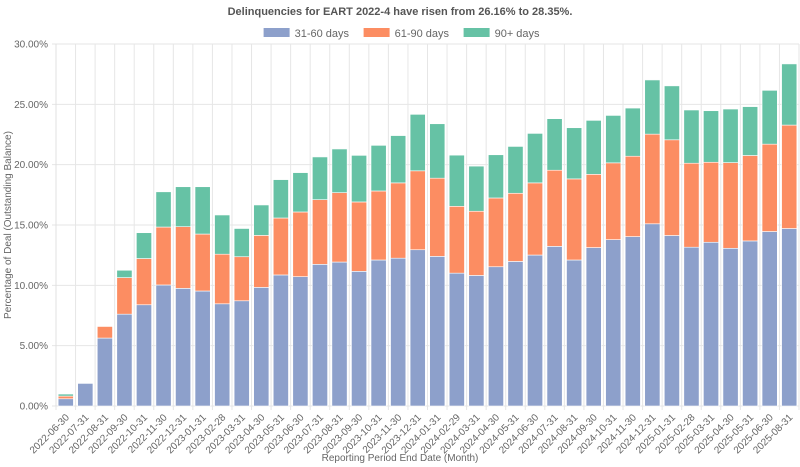 The image size is (800, 467). I want to click on y-axis-ticks: 0.00% 5.00% 10.00% 15.00% 20.00% 25.00% 30.00%, so click(31, 226).